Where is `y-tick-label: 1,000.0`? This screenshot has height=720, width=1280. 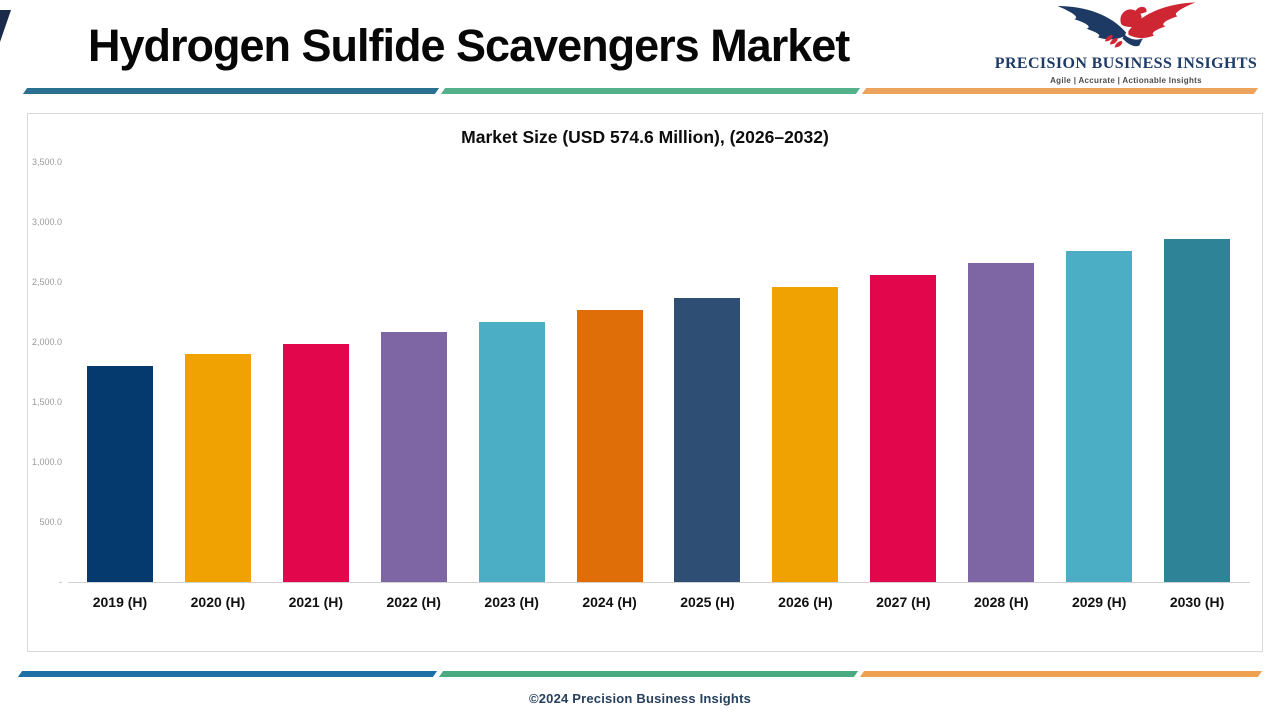
y-tick-label: 1,000.0 is located at coordinates (46, 462).